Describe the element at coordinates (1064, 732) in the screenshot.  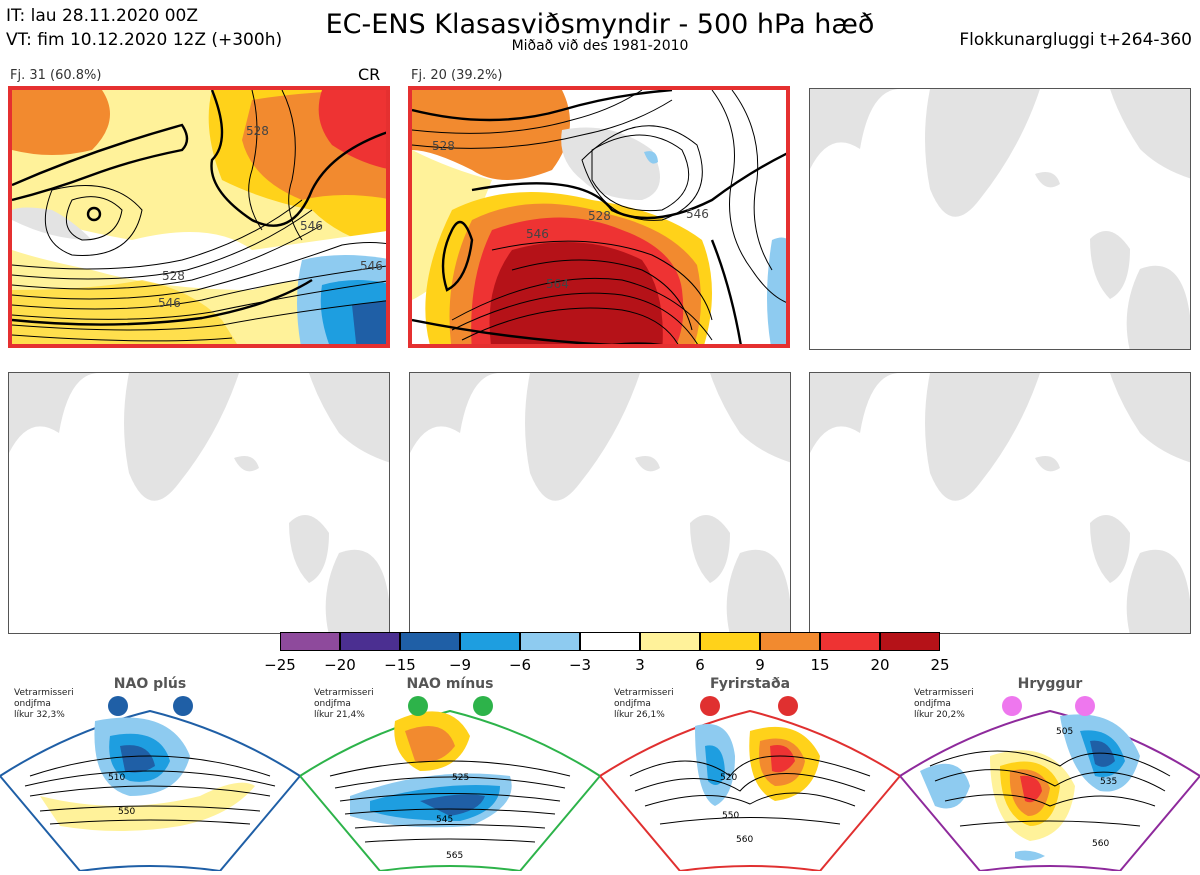
I see `regime-ridge-contour-505: 505` at that location.